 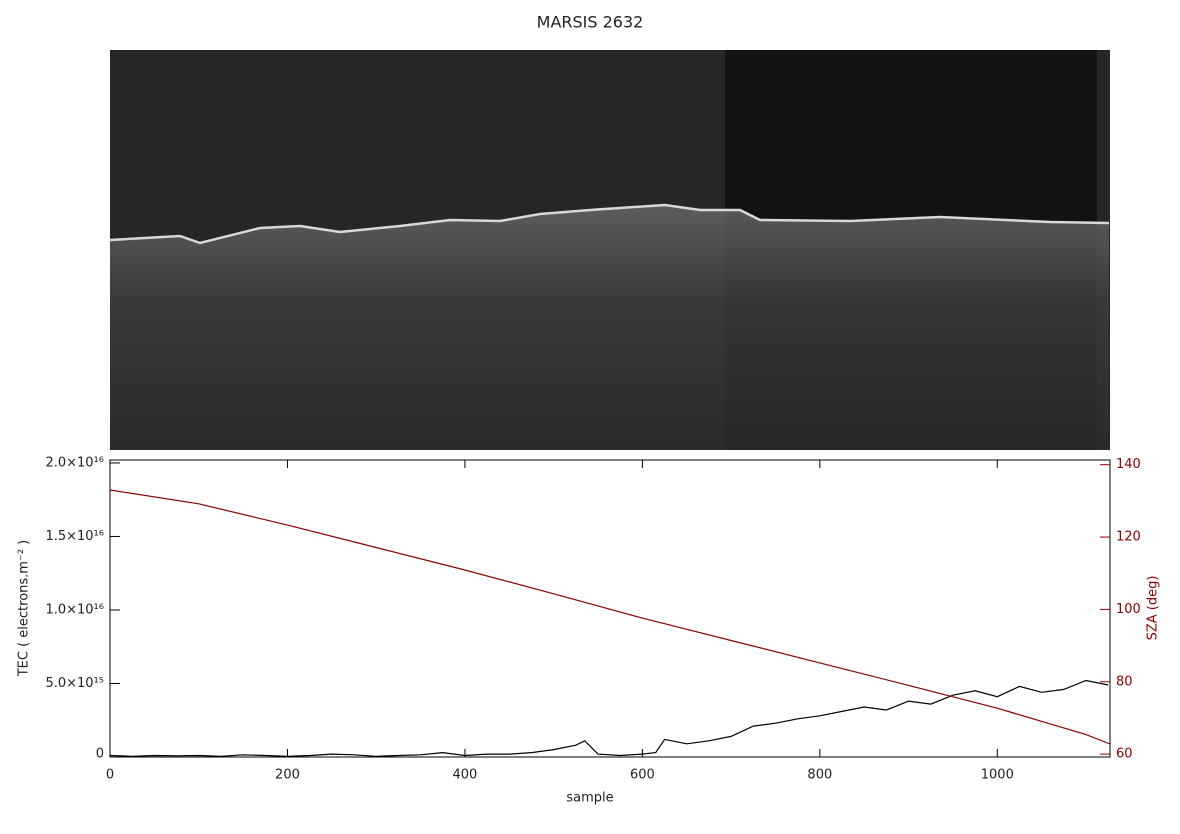 I want to click on y2-tick-label: 100, so click(x=1128, y=609).